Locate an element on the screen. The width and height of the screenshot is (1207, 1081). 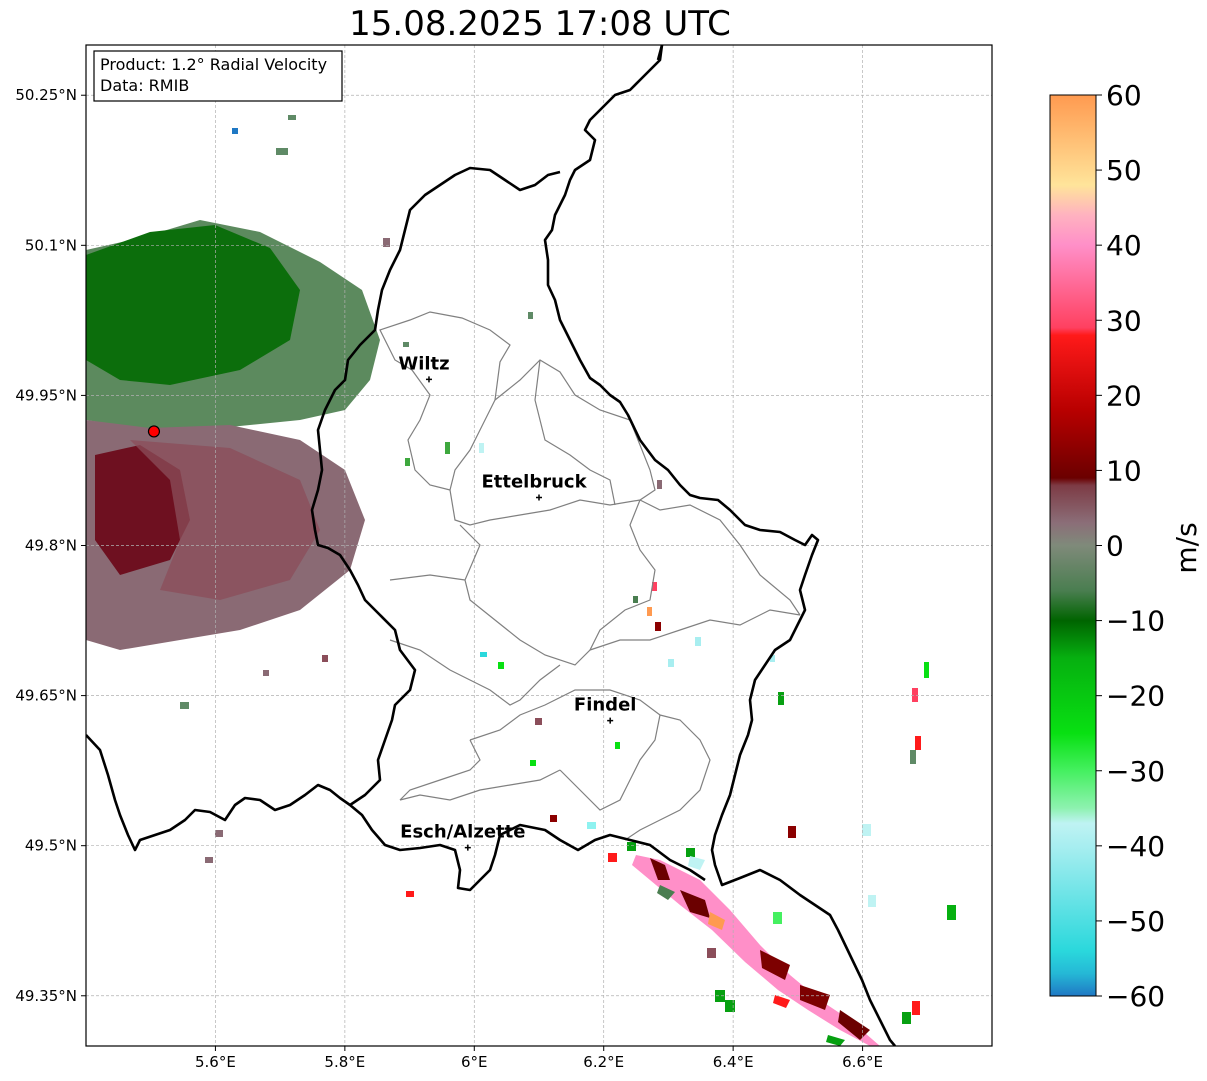
colorbar-tick-label: 0 is located at coordinates (1115, 546).